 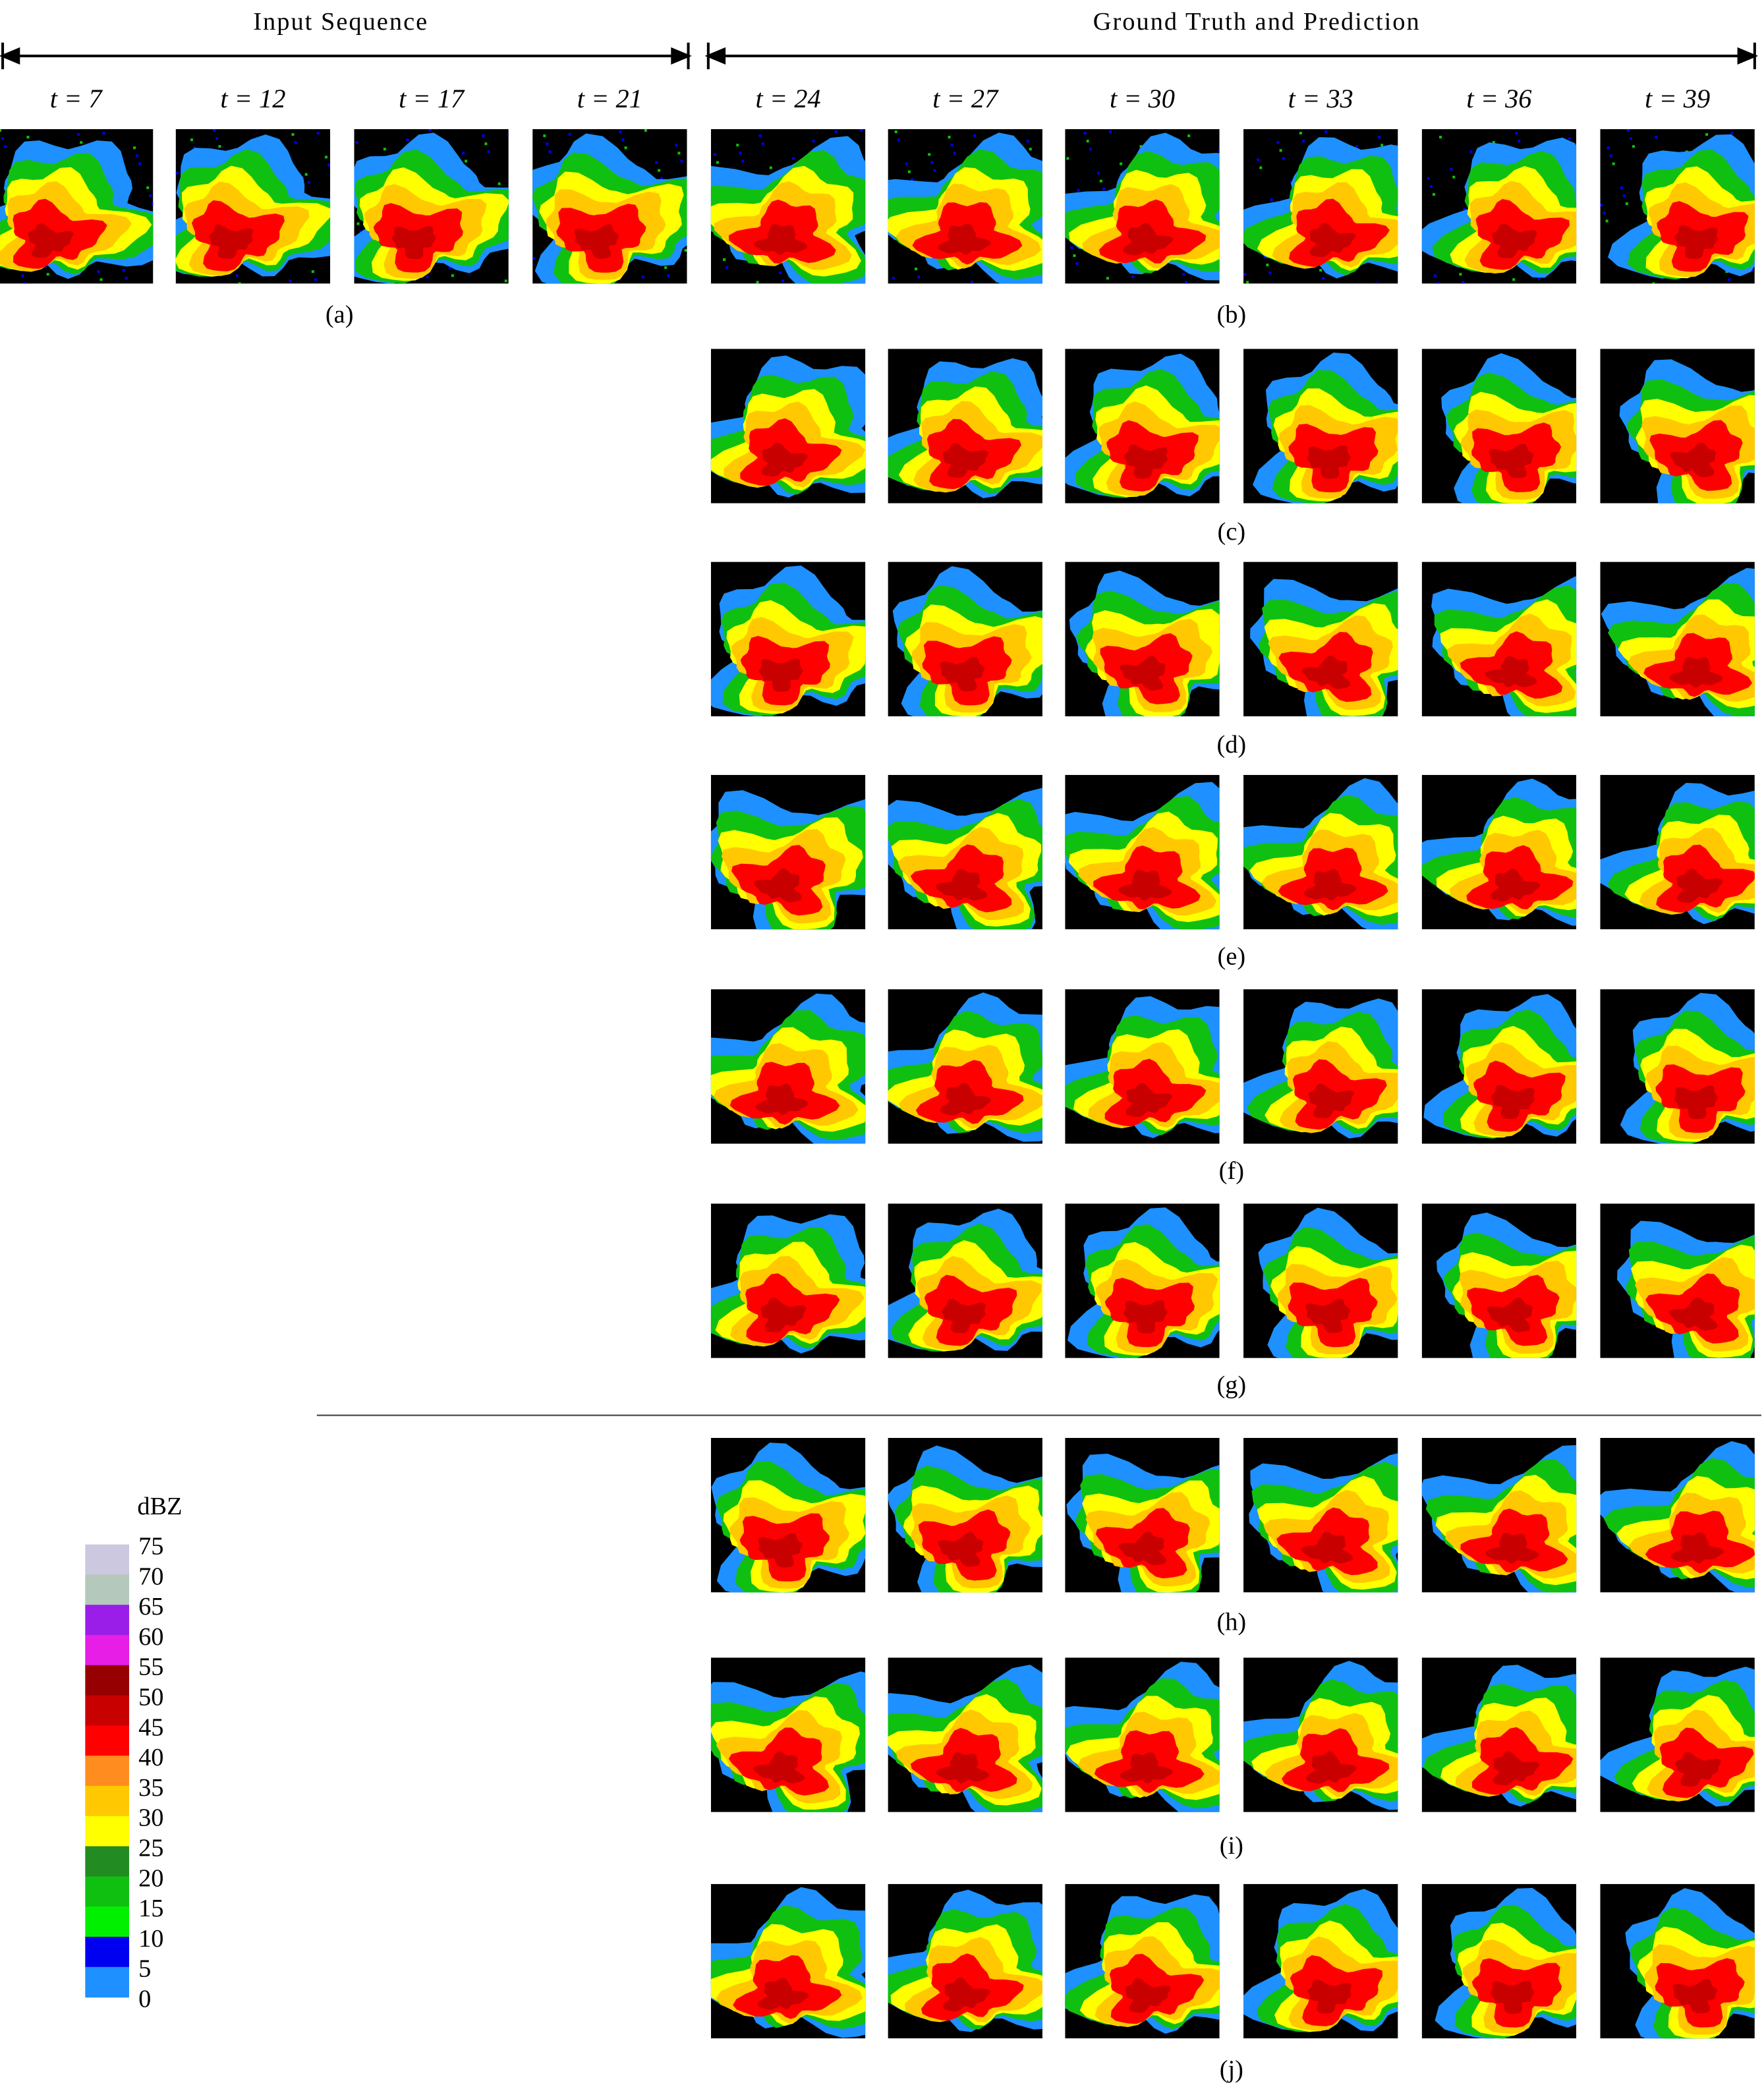 I want to click on colorbar-tick-label: 40, so click(x=150, y=1757).